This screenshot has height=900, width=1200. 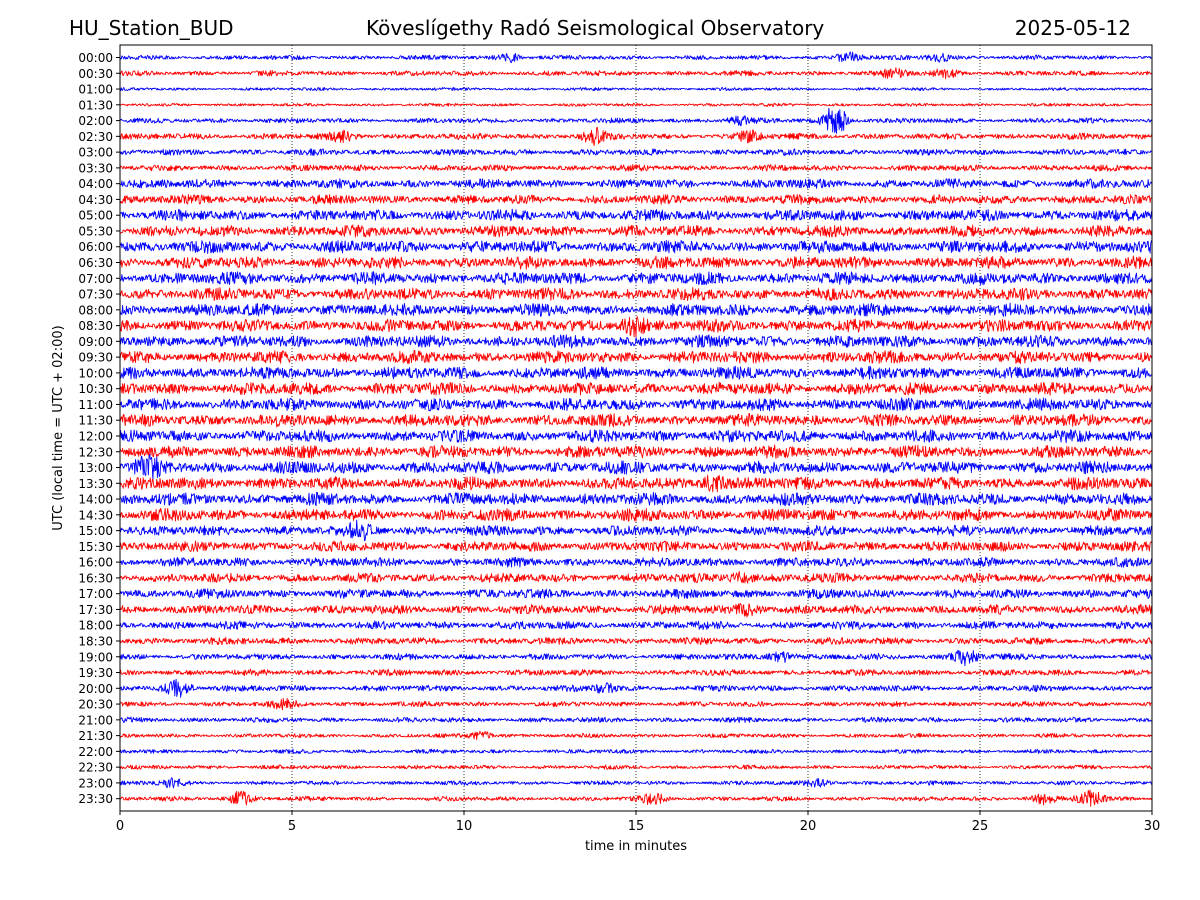 What do you see at coordinates (1072, 28) in the screenshot?
I see `chart-date: 2025-05-12` at bounding box center [1072, 28].